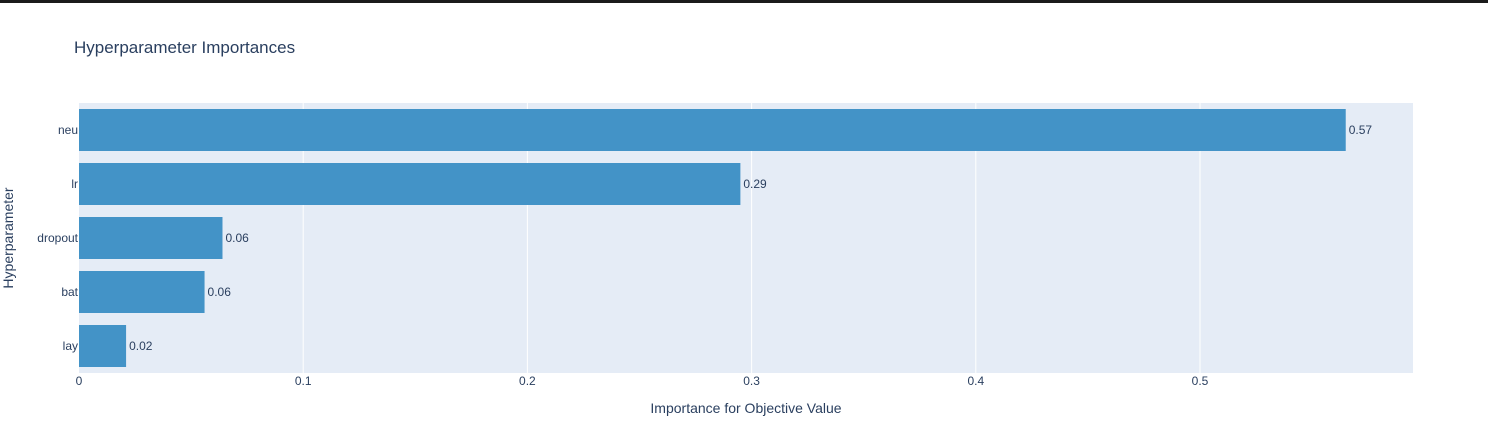 This screenshot has width=1488, height=445. What do you see at coordinates (410, 184) in the screenshot?
I see `bar-lr` at bounding box center [410, 184].